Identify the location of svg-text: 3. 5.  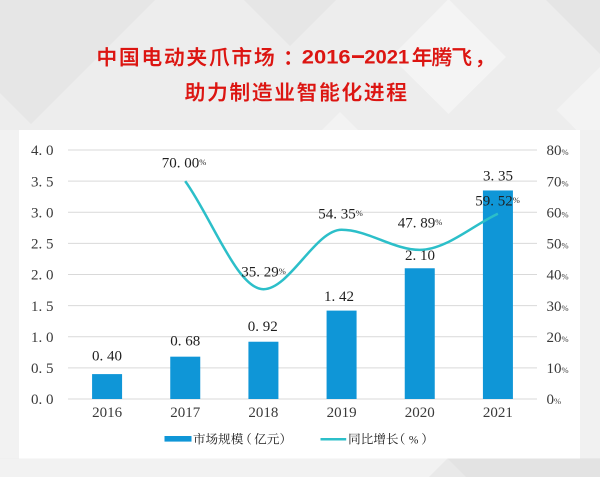
(42, 182).